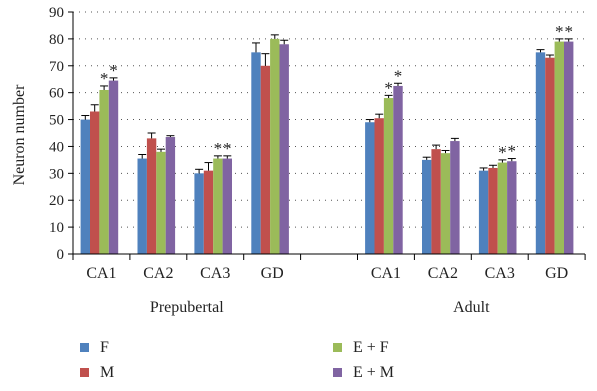  What do you see at coordinates (471, 307) in the screenshot?
I see `group-label: Adult` at bounding box center [471, 307].